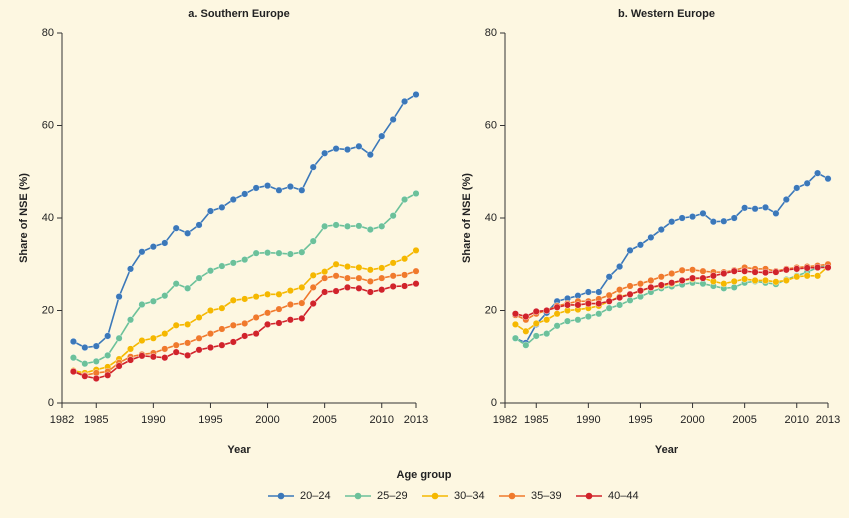 The width and height of the screenshot is (849, 518). Describe the element at coordinates (424, 475) in the screenshot. I see `legend-title: Age group` at that location.